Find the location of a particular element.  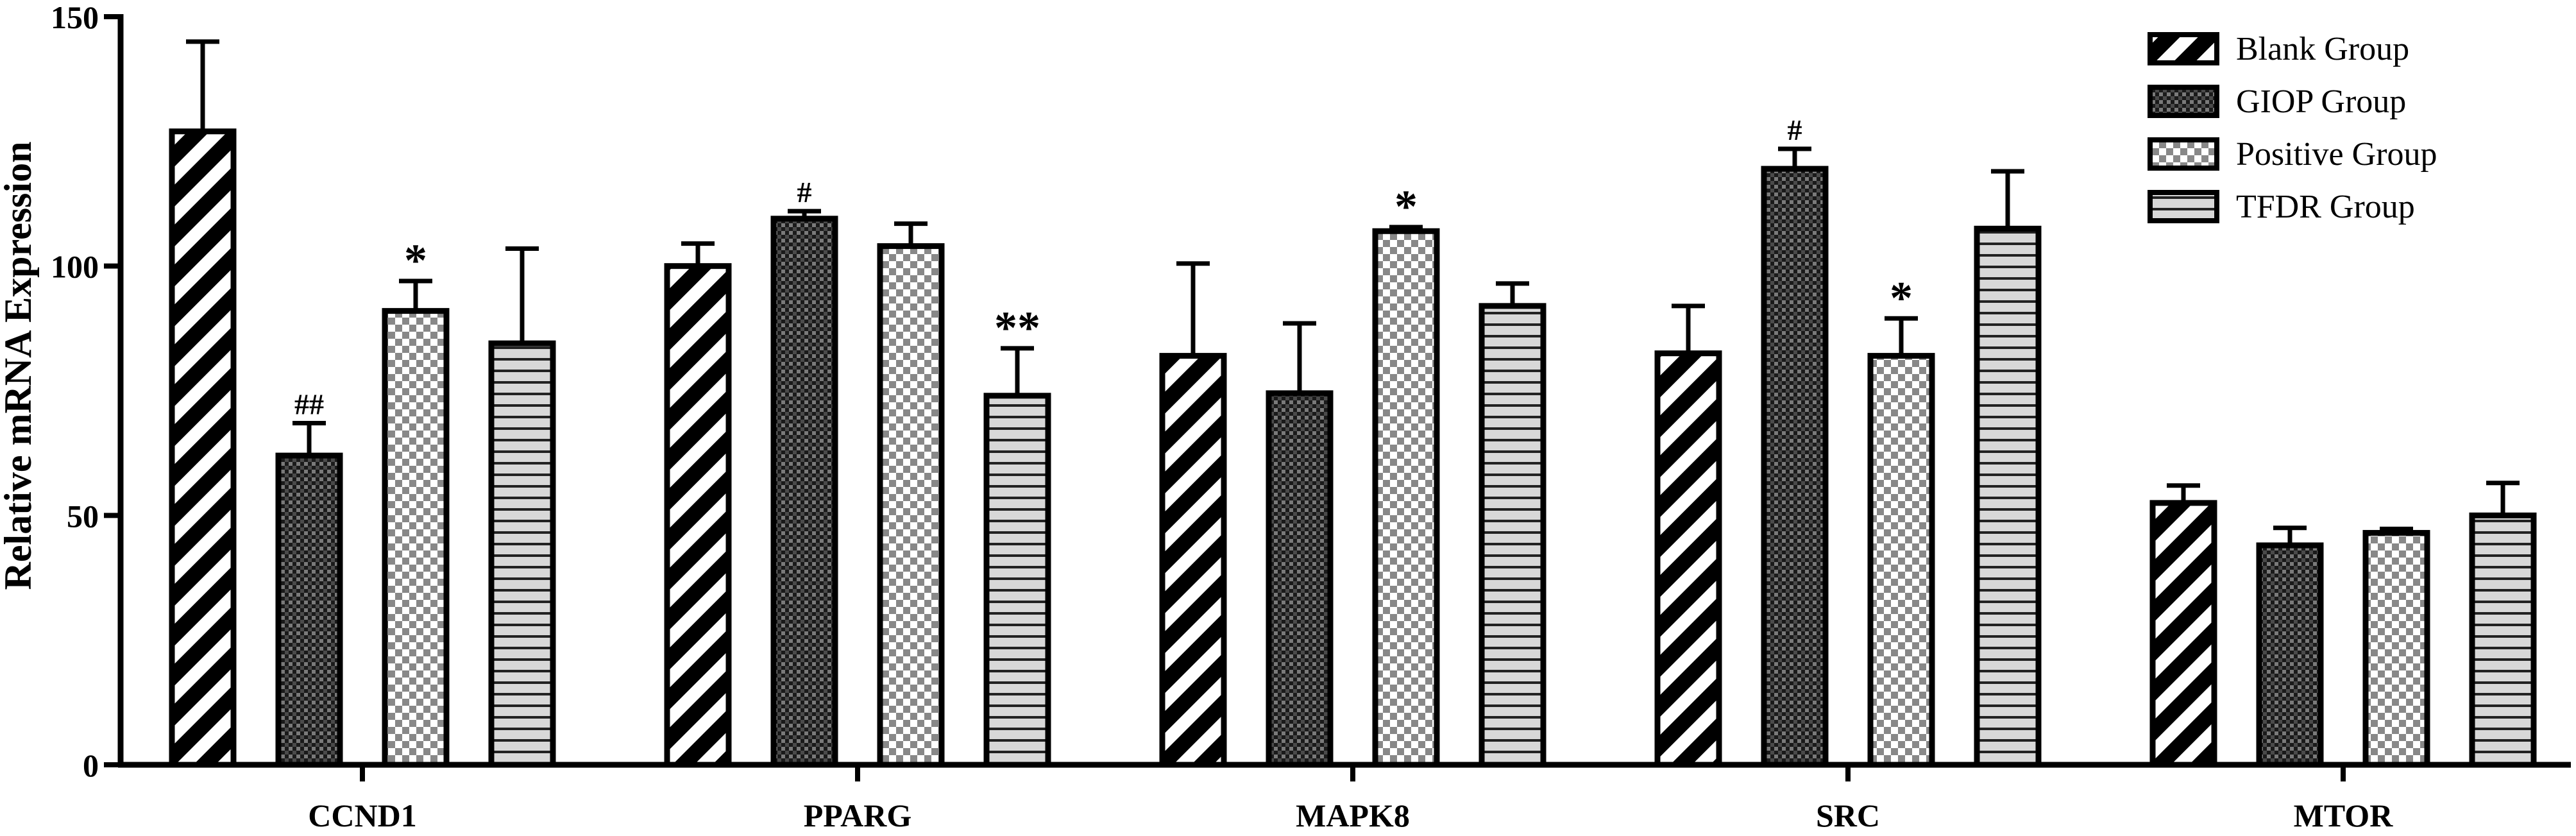

y-axis-title-group: Relative mRNA Expression is located at coordinates (19, 366).